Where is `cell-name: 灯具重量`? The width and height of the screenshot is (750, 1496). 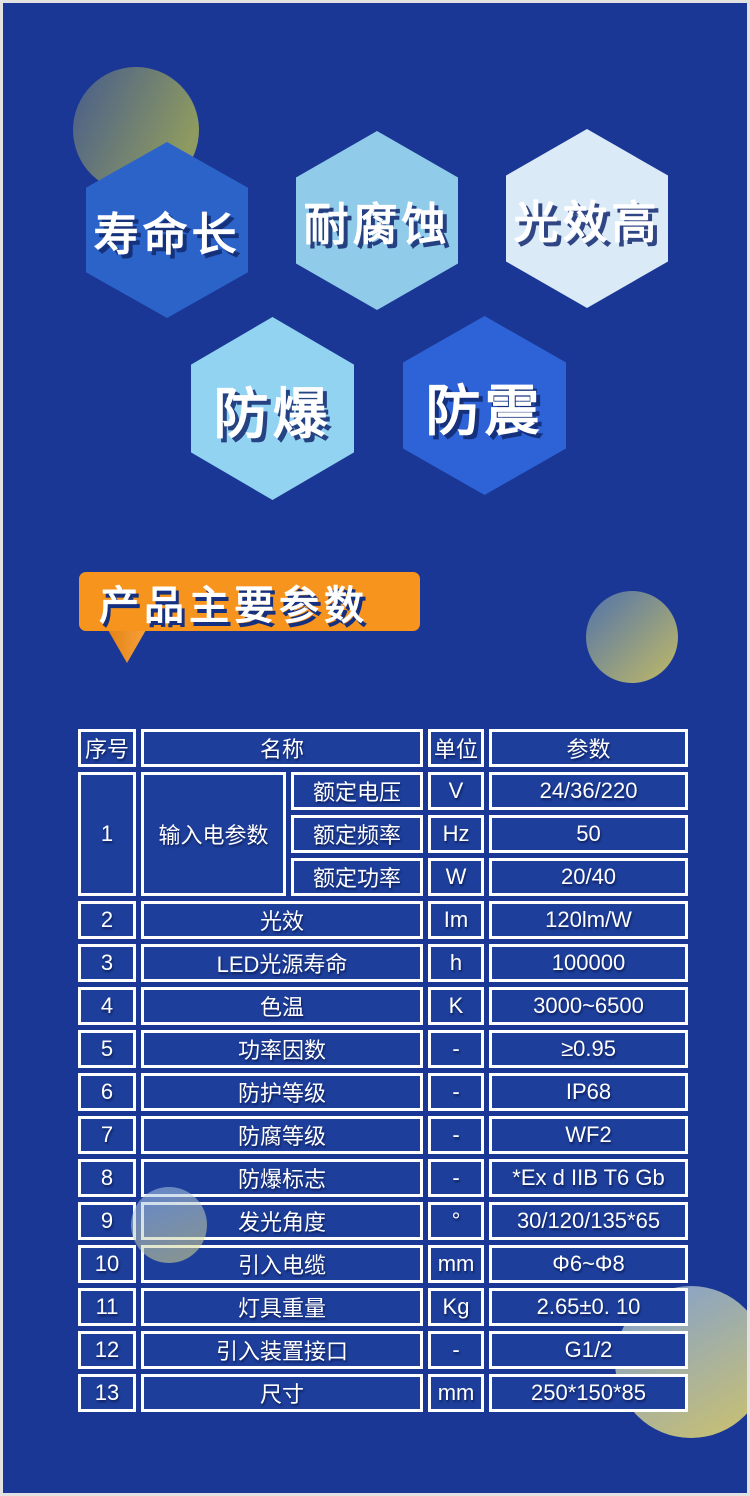
cell-name: 灯具重量 is located at coordinates (282, 1307).